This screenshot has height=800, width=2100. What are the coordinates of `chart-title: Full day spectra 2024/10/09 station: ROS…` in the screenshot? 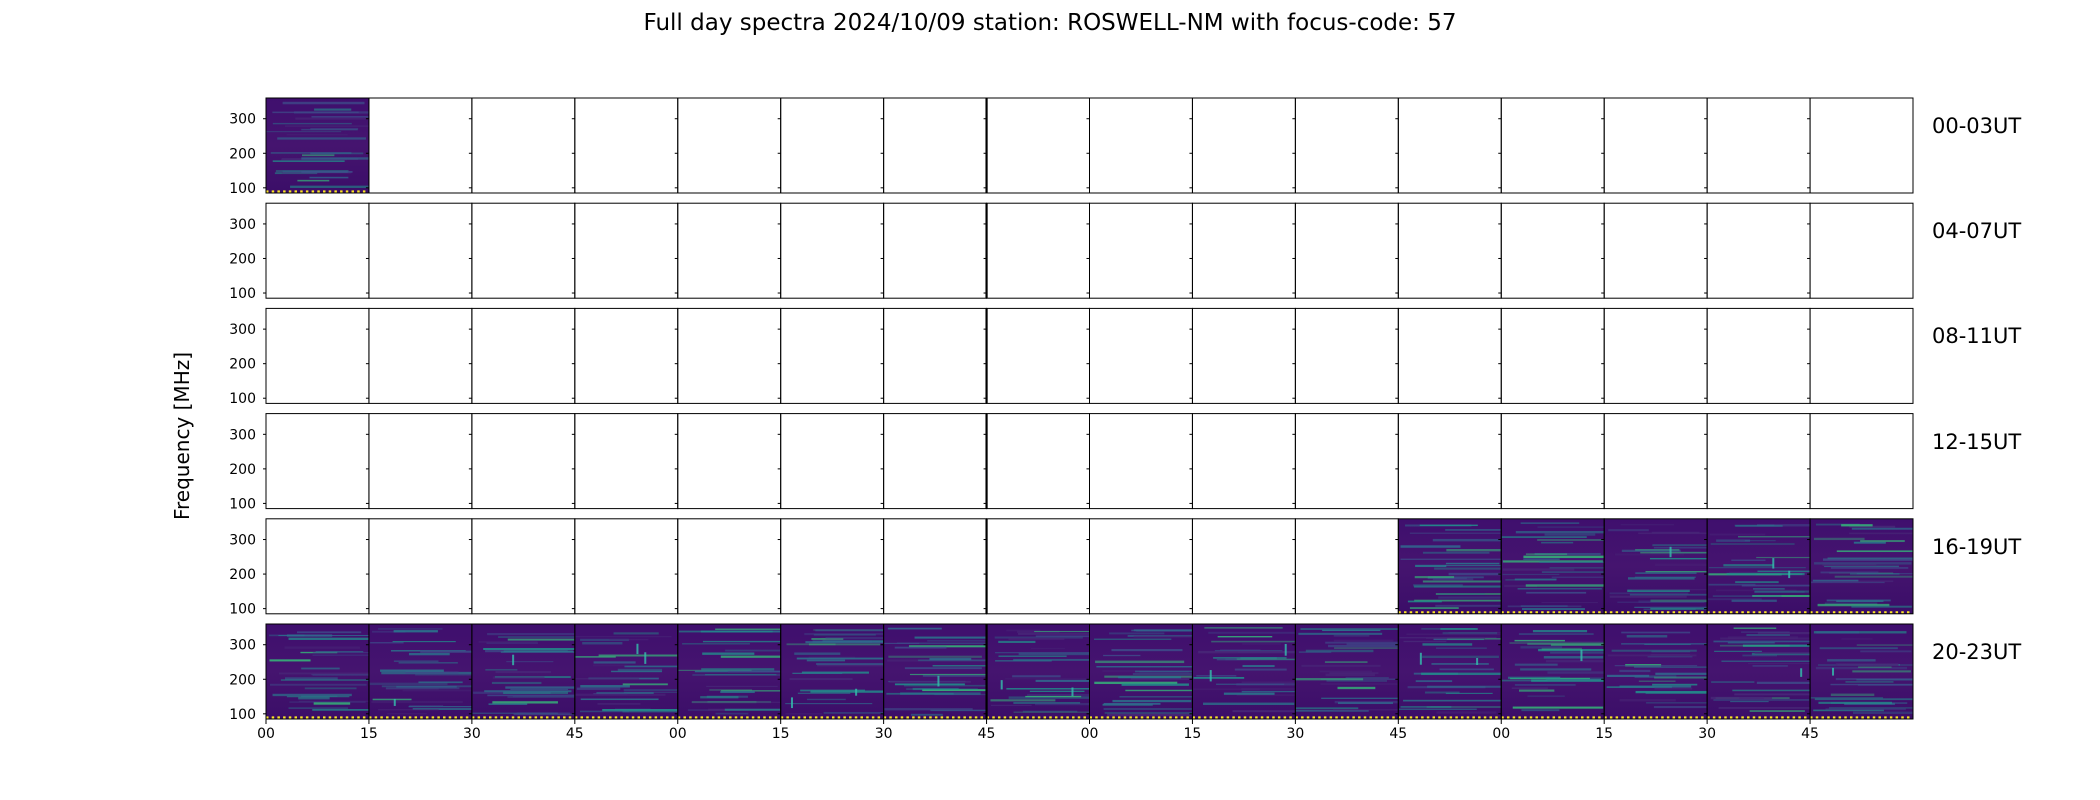 It's located at (1050, 23).